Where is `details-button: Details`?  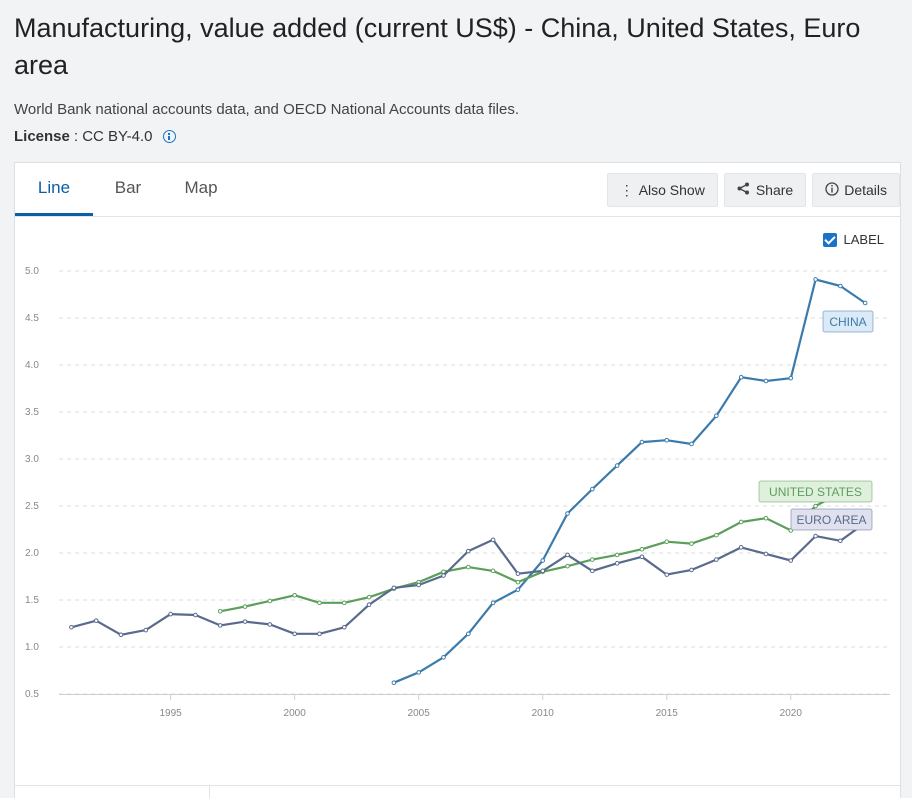
details-button: Details is located at coordinates (856, 190).